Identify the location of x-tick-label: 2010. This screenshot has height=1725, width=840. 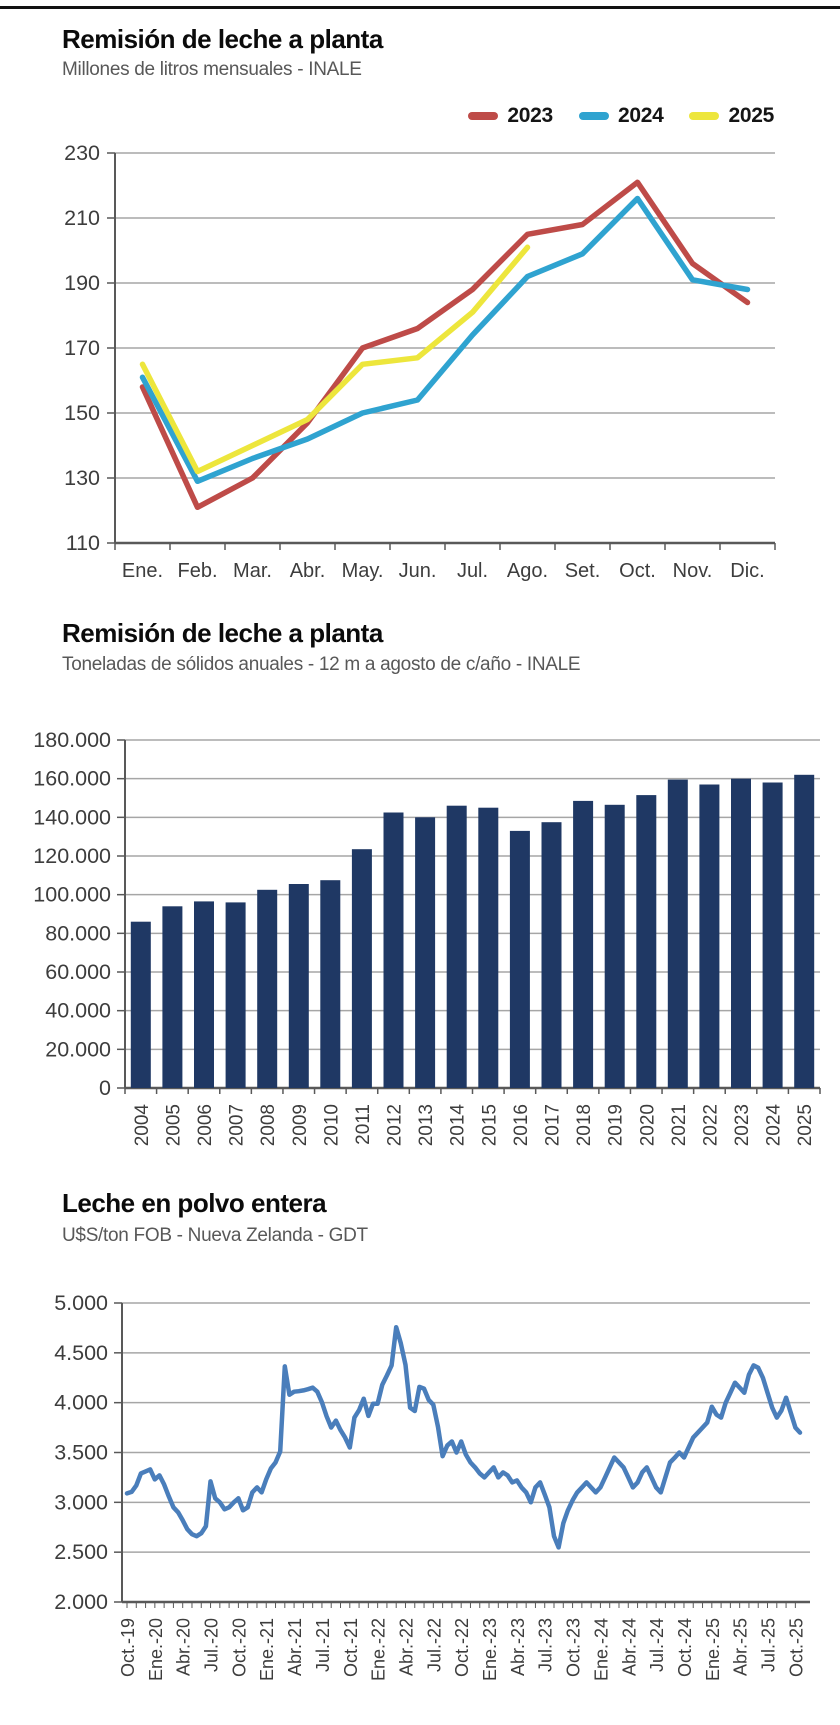
(331, 1125).